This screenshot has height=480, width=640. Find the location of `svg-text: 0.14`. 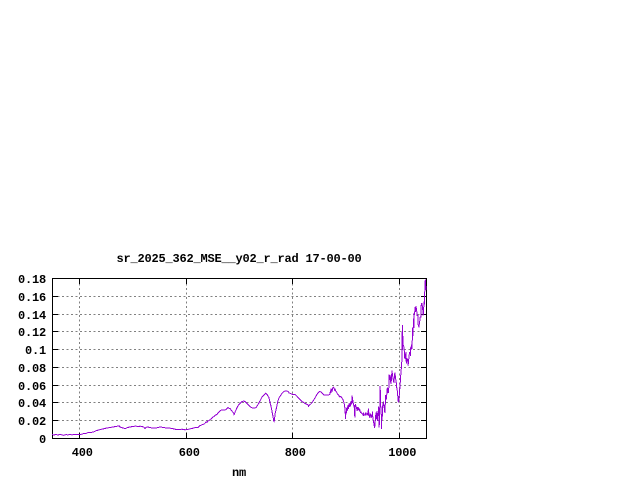

svg-text: 0.14 is located at coordinates (32, 316).